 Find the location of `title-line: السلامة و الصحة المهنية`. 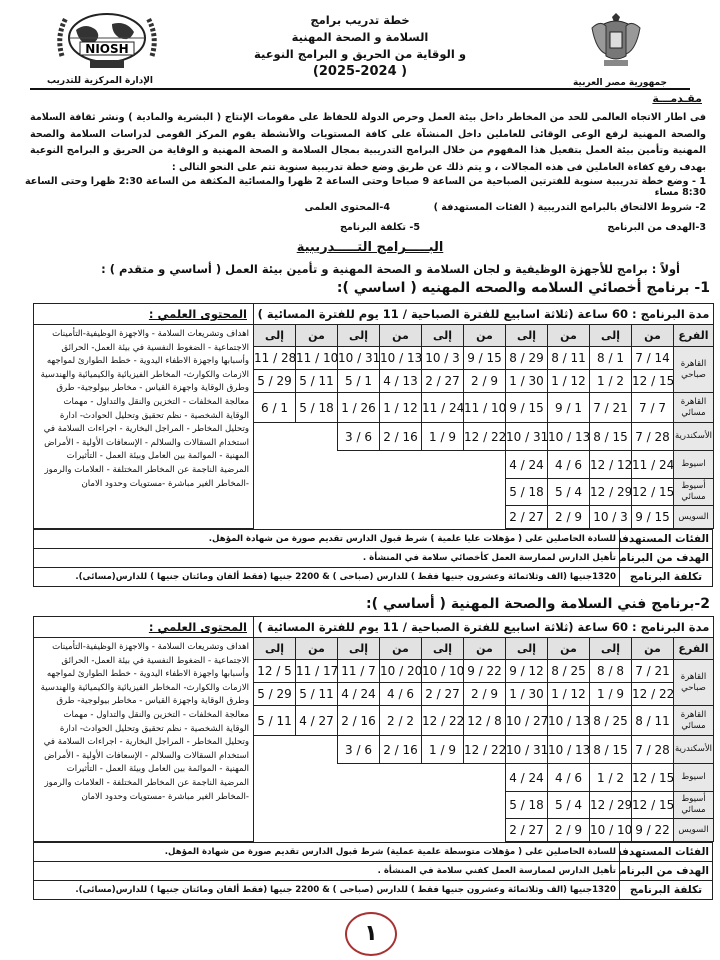

title-line: السلامة و الصحة المهنية is located at coordinates (360, 37).